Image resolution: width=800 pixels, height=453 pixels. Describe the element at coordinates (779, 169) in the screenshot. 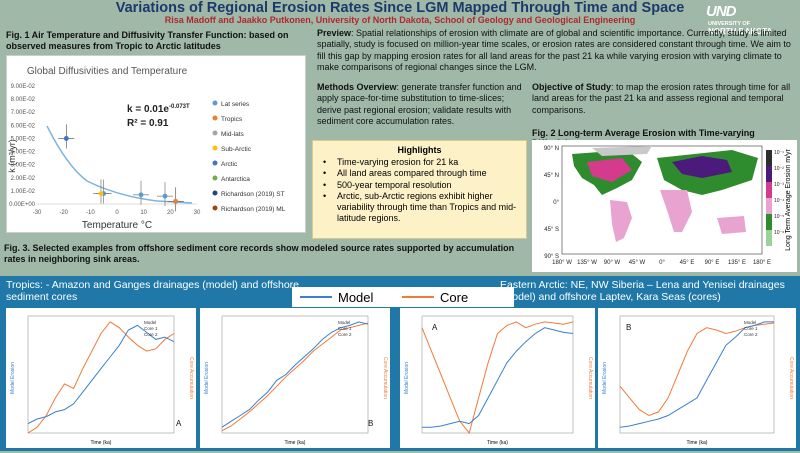

I see `fig2-colorbar-tick: 10⁻²` at that location.